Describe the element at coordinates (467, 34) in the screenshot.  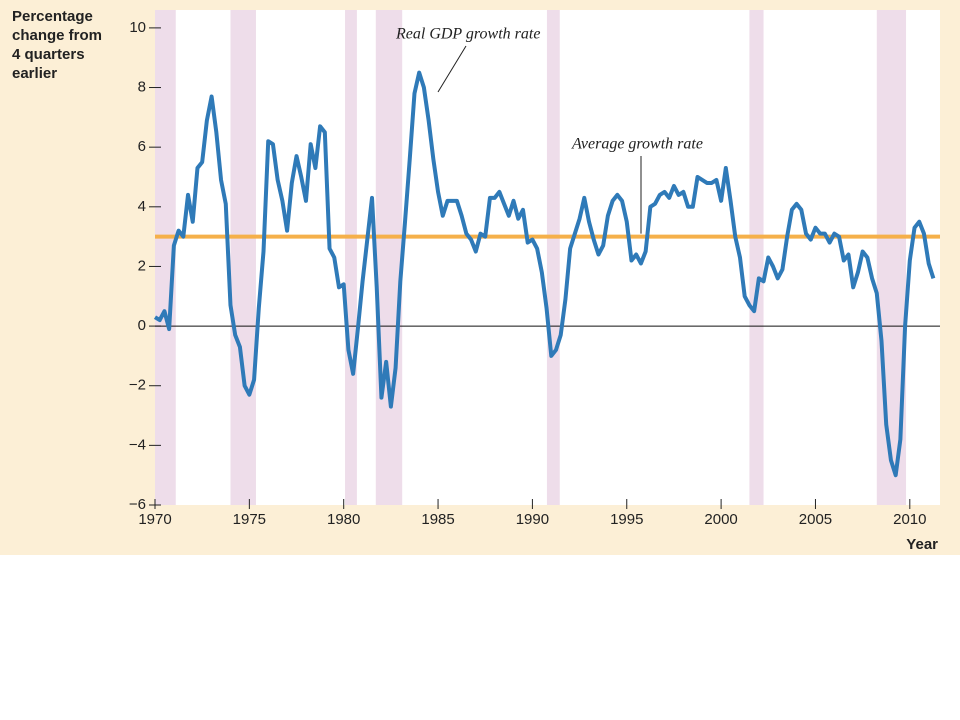
I see `annotation: Real GDP growth rate` at that location.